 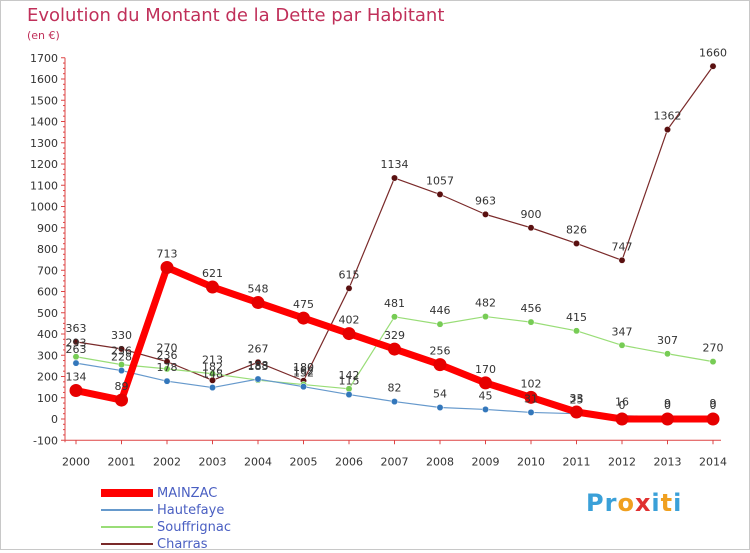 I want to click on x-tick-label: 2010, so click(x=531, y=461).